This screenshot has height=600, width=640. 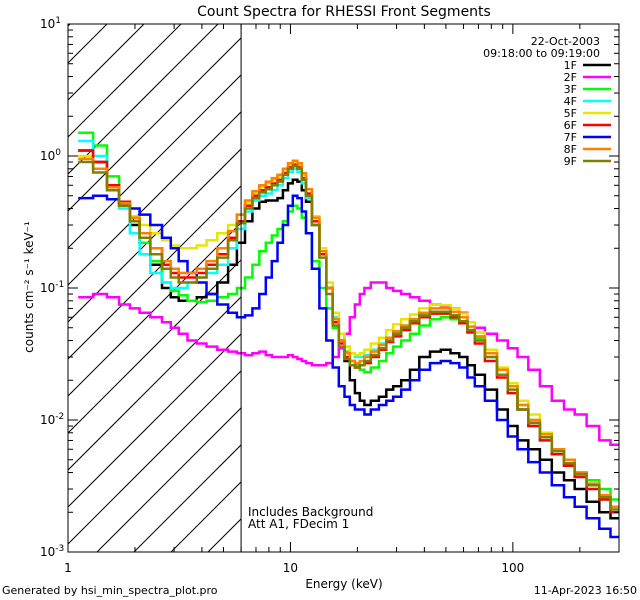 I want to click on y-tick-label: 10⁻¹, so click(x=52, y=287).